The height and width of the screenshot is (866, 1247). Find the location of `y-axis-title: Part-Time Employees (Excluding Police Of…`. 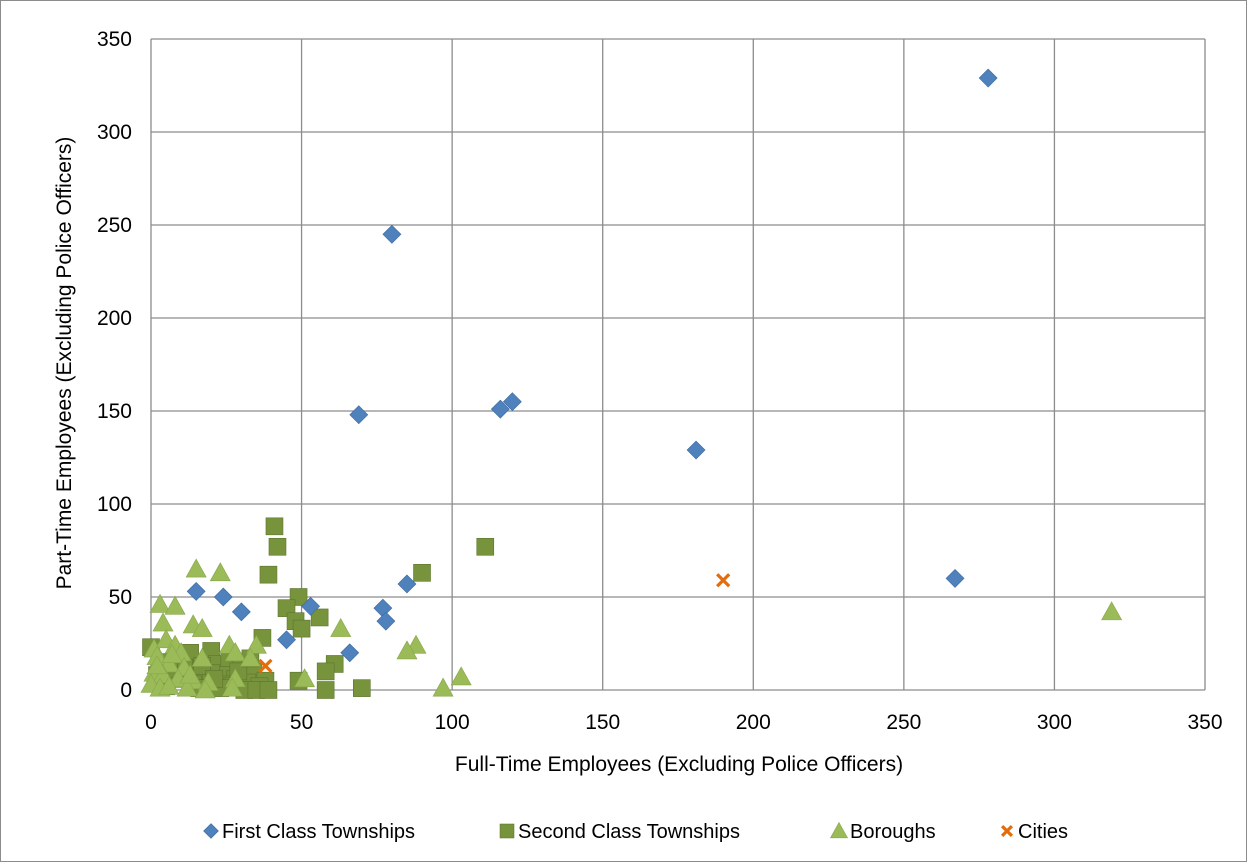

y-axis-title: Part-Time Employees (Excluding Police Of… is located at coordinates (64, 363).